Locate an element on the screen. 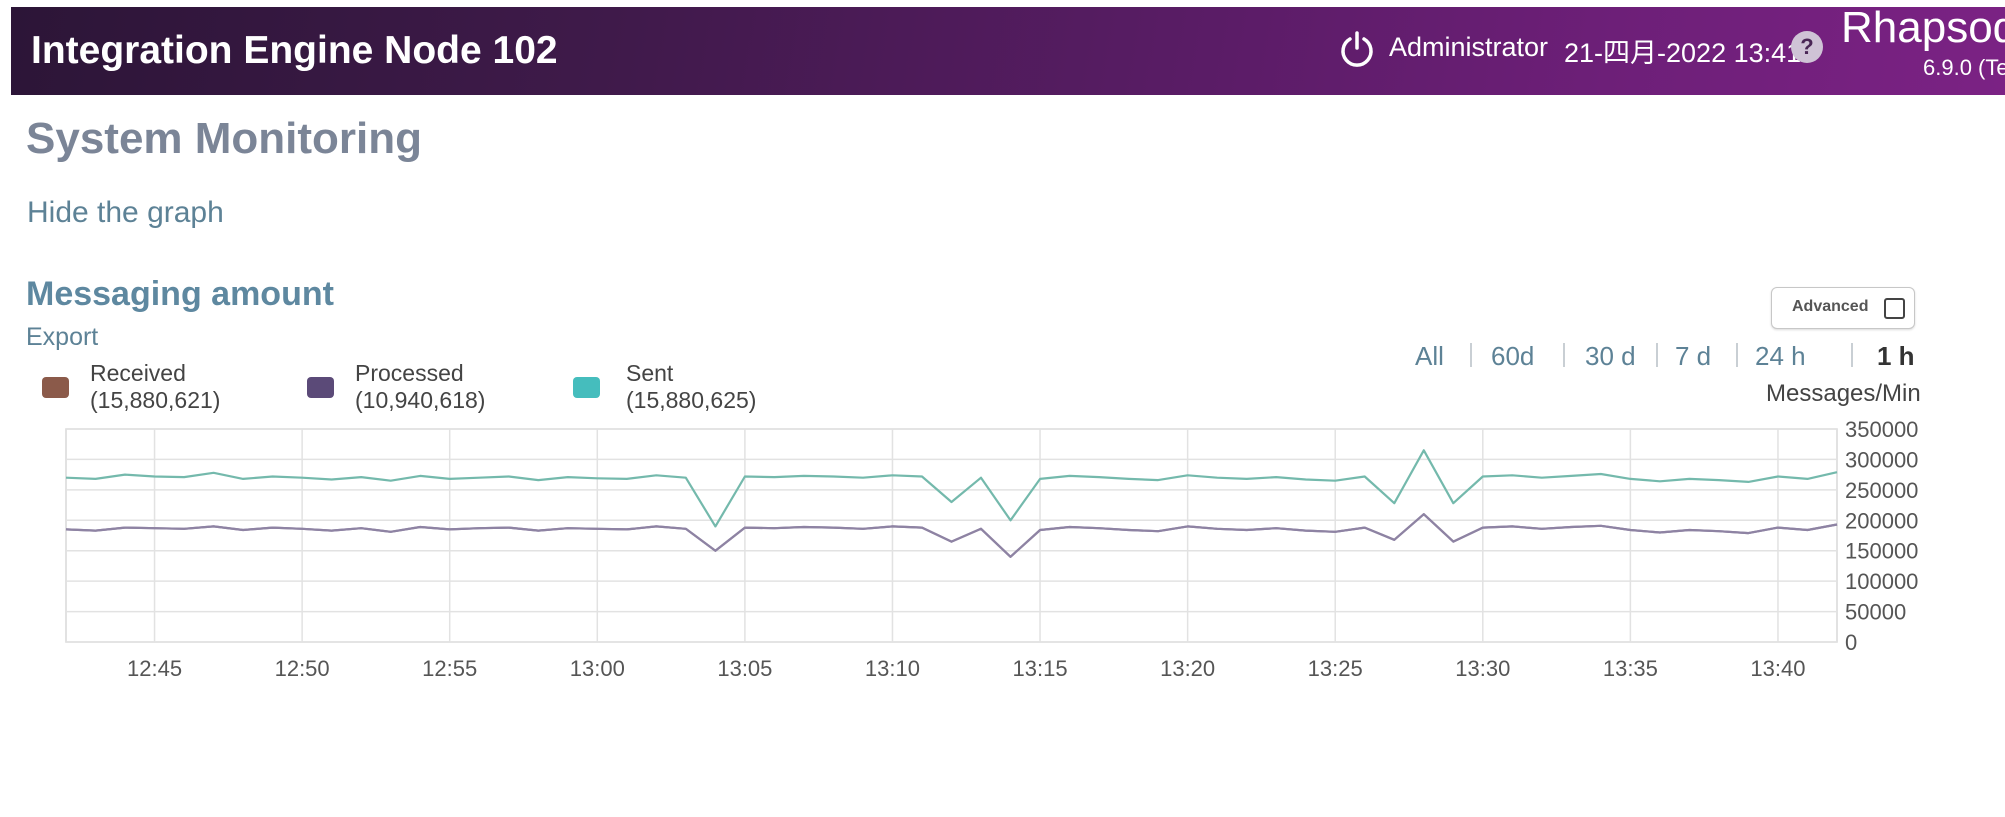 The image size is (2005, 817). series-line-processed is located at coordinates (951, 535).